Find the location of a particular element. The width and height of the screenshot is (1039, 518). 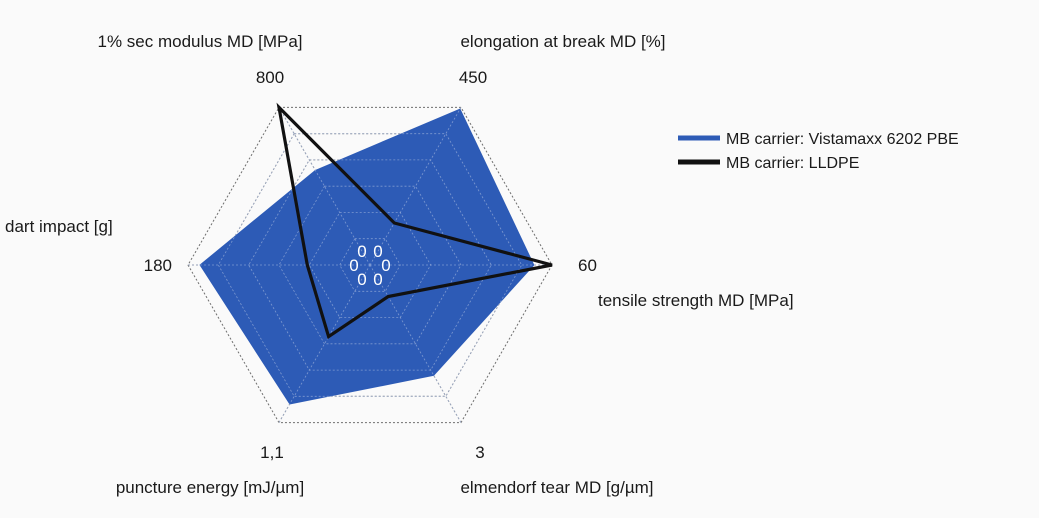

axis-title-label: puncture energy [mJ/µm] is located at coordinates (210, 487).